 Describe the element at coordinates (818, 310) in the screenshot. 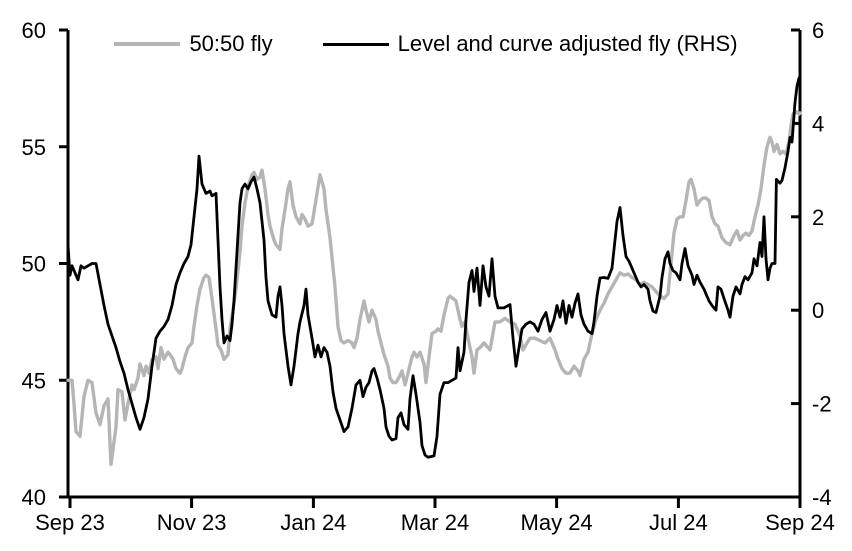

I see `right-tick-label: 0` at that location.